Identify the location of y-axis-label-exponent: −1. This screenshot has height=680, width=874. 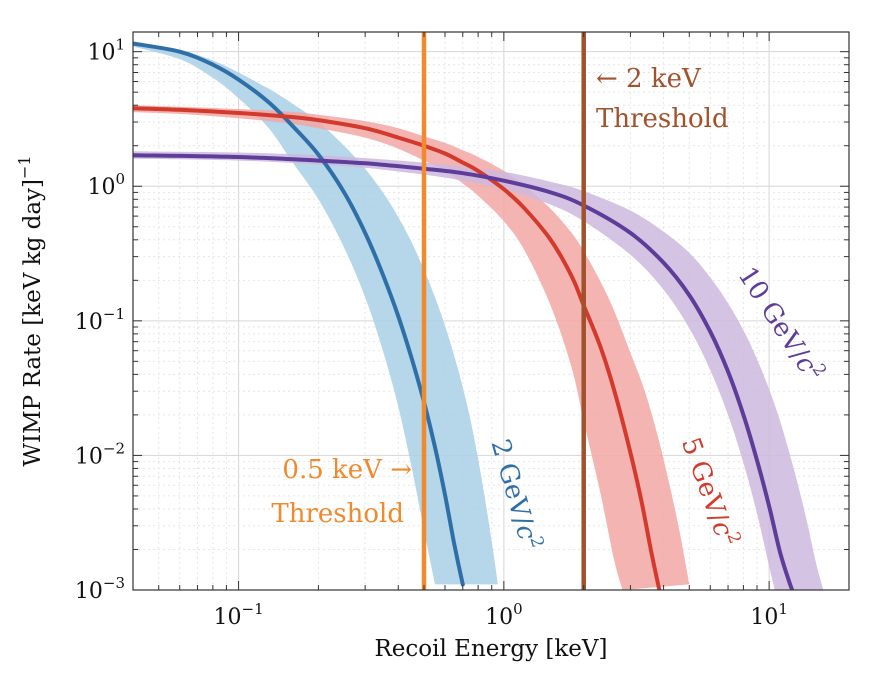
(24, 167).